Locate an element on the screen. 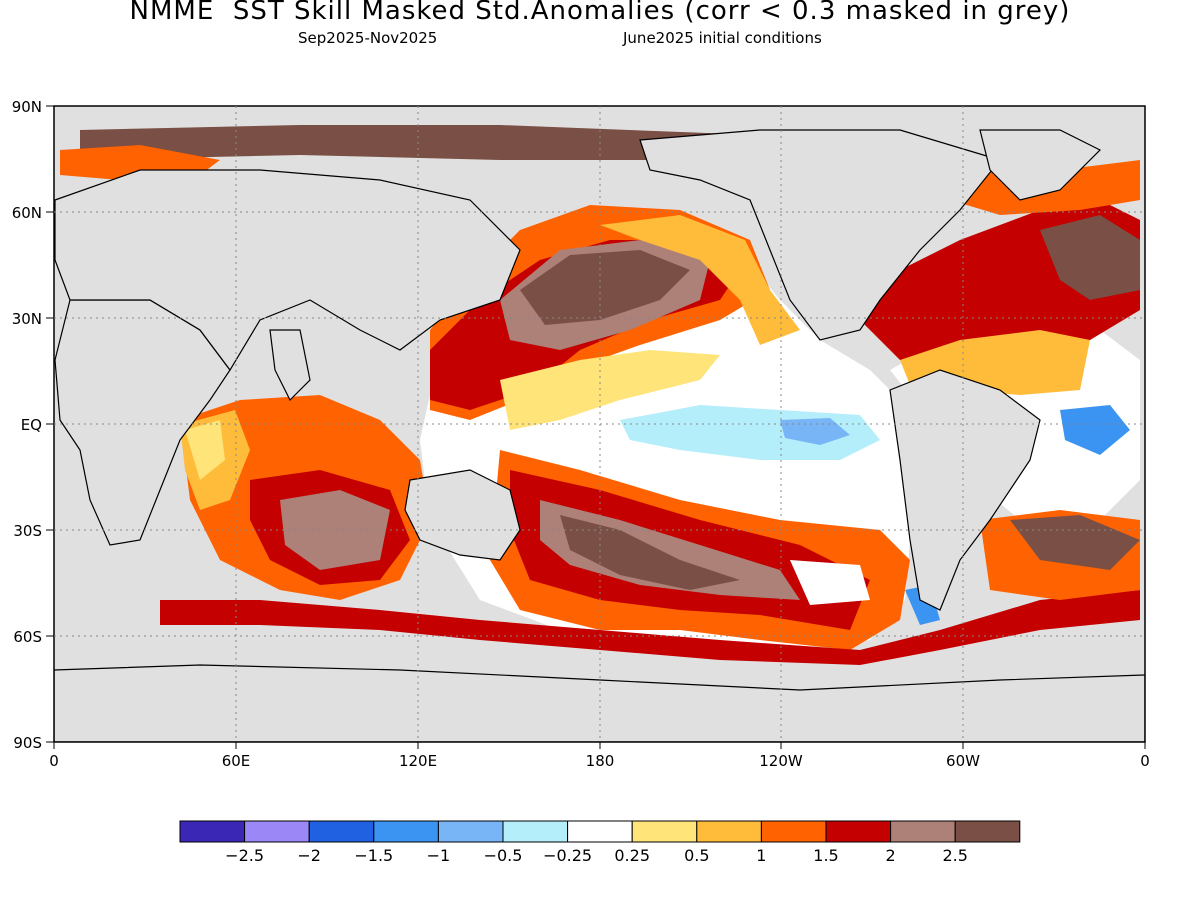  forecast-period: Sep2025-Nov2025 is located at coordinates (368, 38).